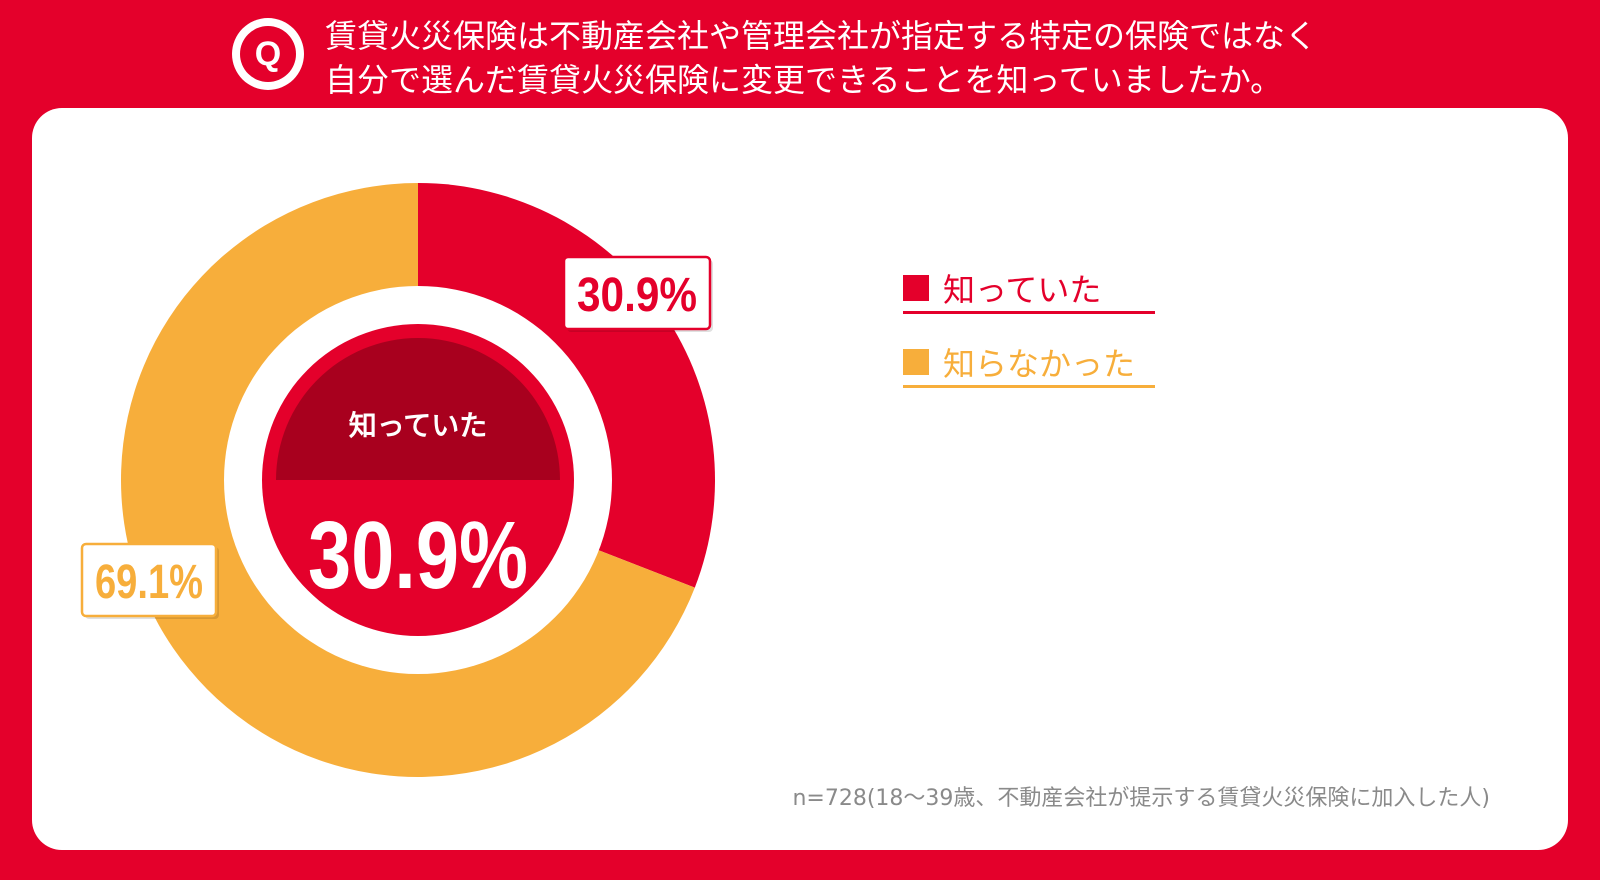  Describe the element at coordinates (1029, 386) in the screenshot. I see `legend-underline-did-not-know` at that location.